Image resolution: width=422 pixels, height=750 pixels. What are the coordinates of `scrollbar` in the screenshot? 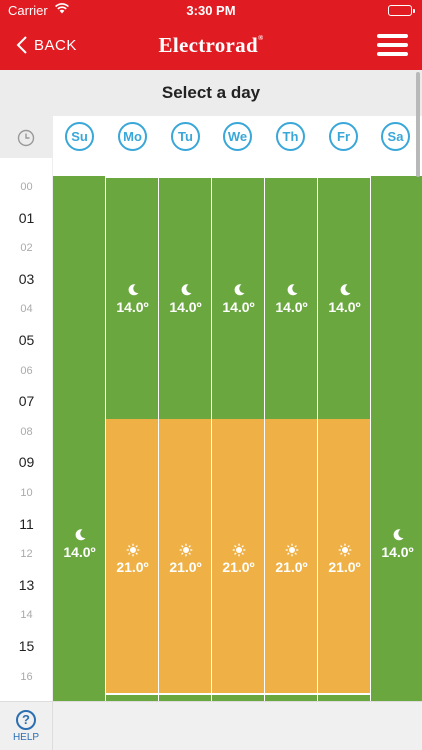 It's located at (418, 124).